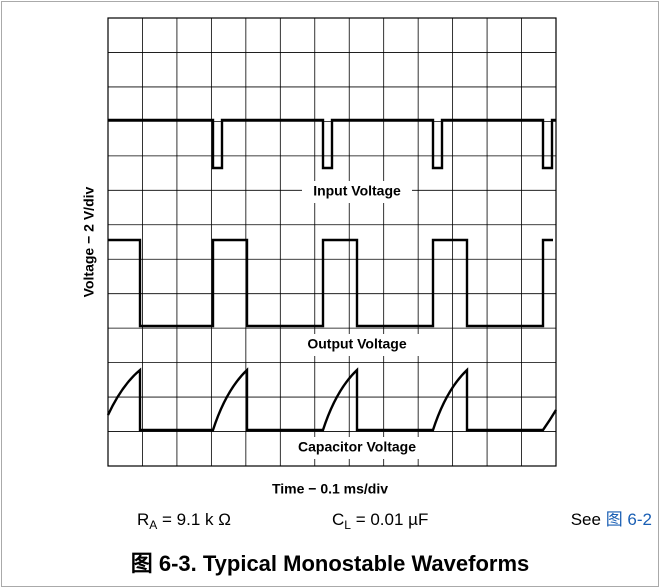 This screenshot has height=588, width=660. I want to click on param-rest: = 9.1 k Ω, so click(194, 519).